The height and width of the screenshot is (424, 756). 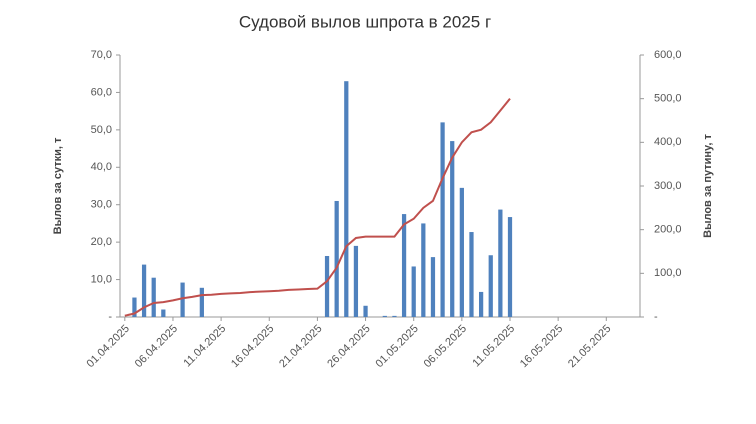 I want to click on y-axis-title: Вылов за сутки, т, so click(x=58, y=185).